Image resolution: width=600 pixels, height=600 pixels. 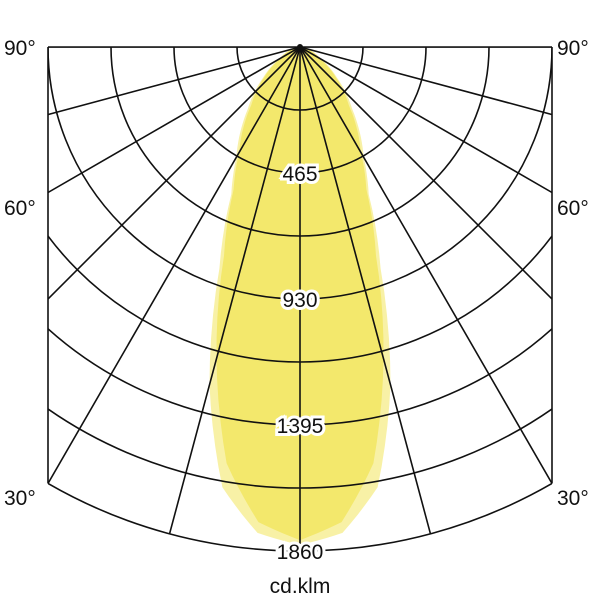 What do you see at coordinates (20, 208) in the screenshot?
I see `angle-label-left-60: 60°` at bounding box center [20, 208].